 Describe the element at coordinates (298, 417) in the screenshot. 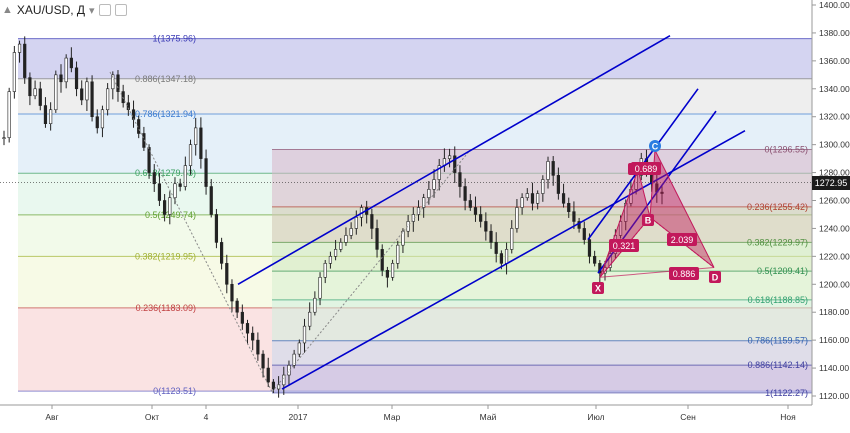

I see `x-tick-label: 2017` at that location.